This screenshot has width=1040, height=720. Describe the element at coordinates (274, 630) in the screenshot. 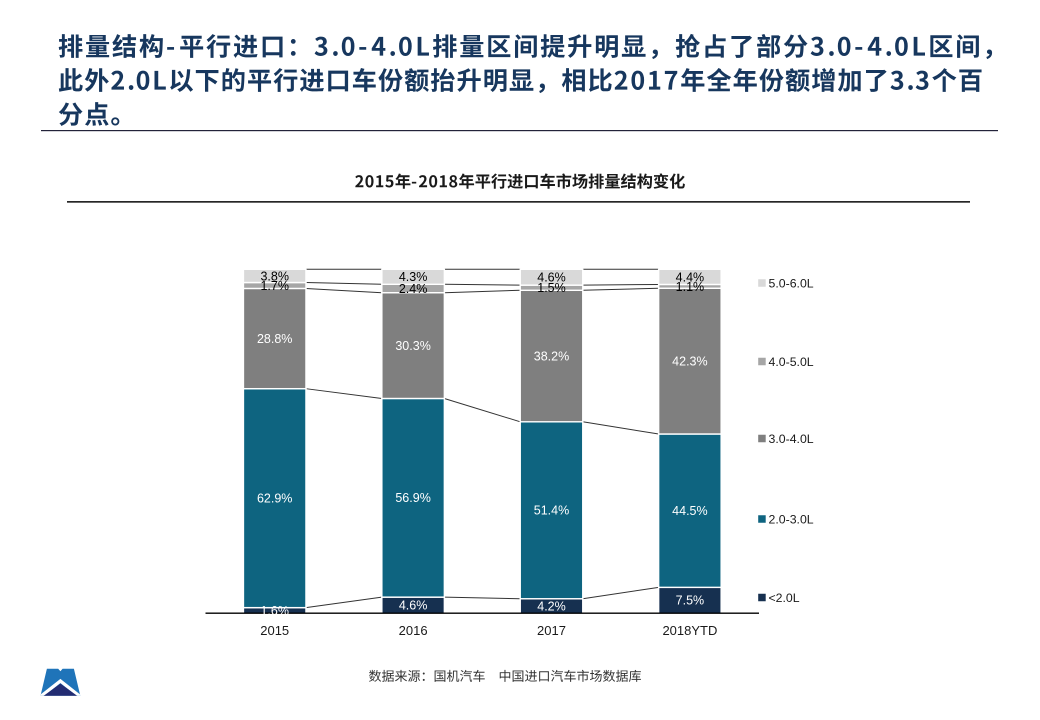

I see `svg-text: 2015` at that location.